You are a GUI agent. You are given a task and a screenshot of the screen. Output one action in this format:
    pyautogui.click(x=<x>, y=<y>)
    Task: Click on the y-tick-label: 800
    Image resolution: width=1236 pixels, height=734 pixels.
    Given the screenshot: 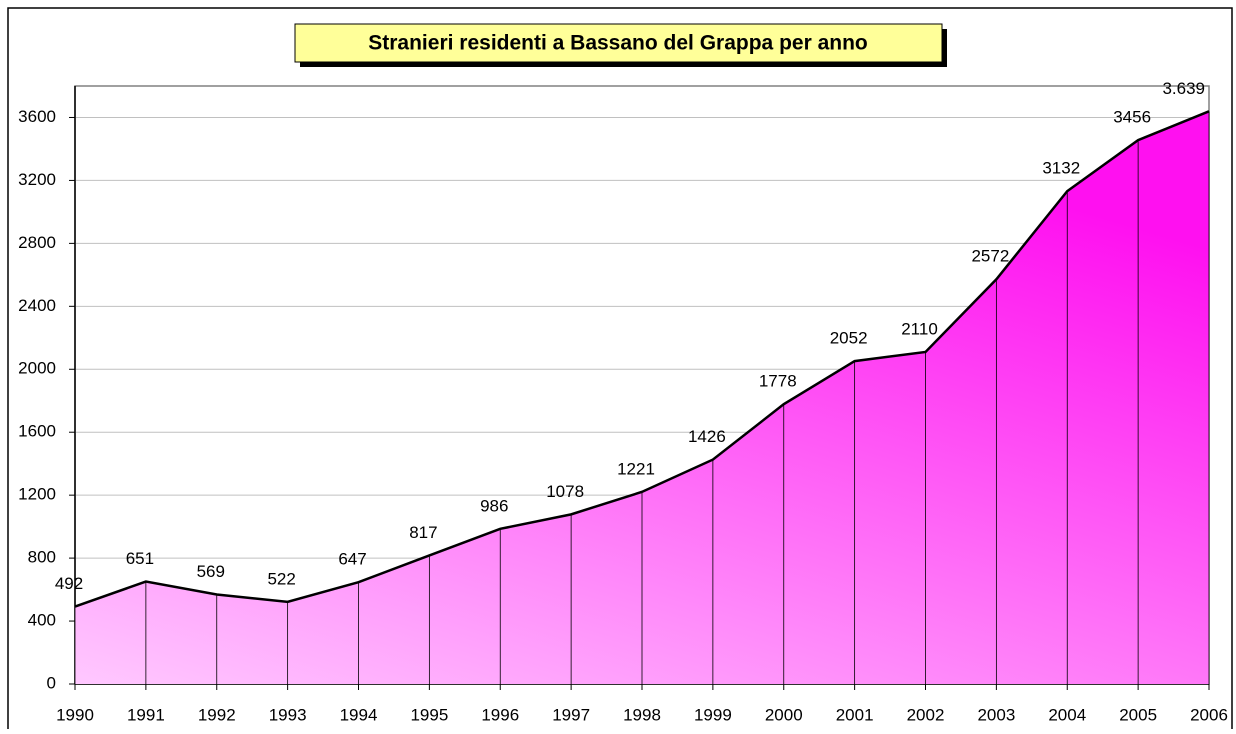 What is the action you would take?
    pyautogui.click(x=42, y=557)
    